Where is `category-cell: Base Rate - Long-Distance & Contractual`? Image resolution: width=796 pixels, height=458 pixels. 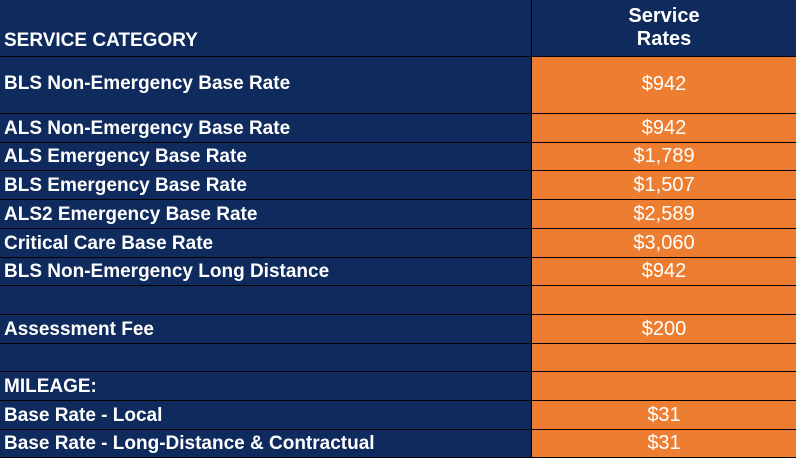
category-cell: Base Rate - Long-Distance & Contractual is located at coordinates (266, 444).